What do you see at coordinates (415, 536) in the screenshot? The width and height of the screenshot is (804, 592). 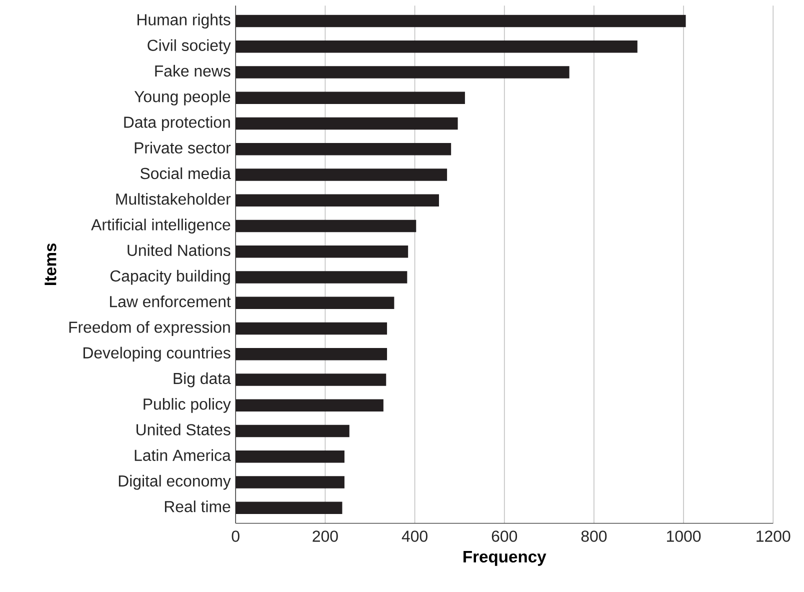 I see `x-tick-label: 400` at bounding box center [415, 536].